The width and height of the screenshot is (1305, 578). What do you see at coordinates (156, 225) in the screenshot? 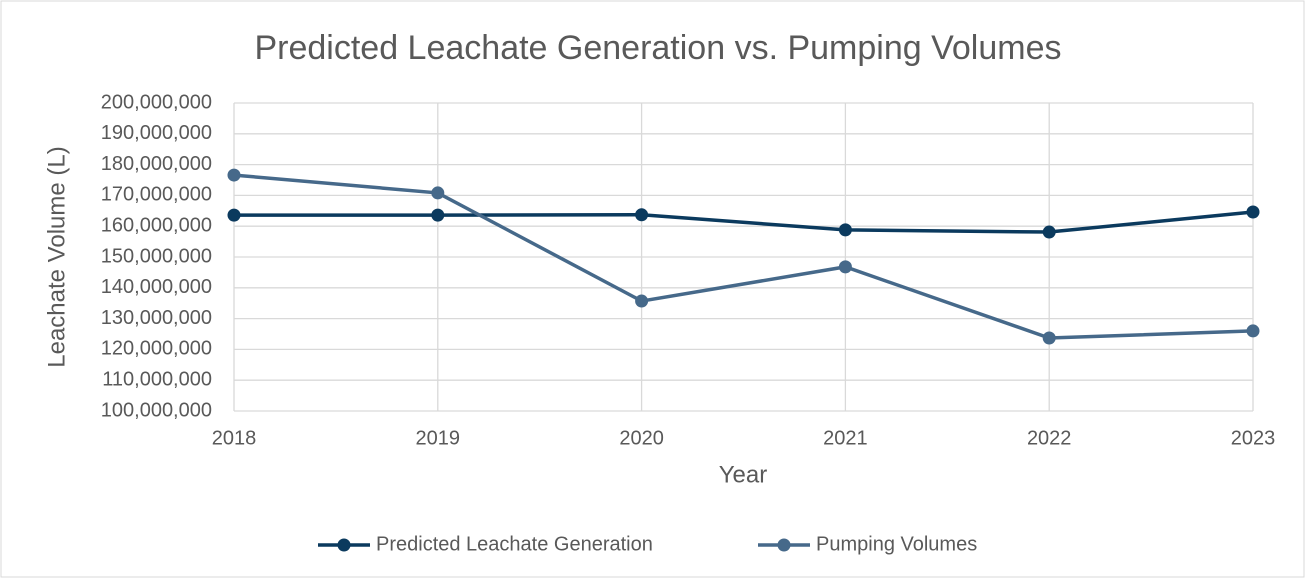
I see `y-tick-label: 160,000,000` at bounding box center [156, 225].